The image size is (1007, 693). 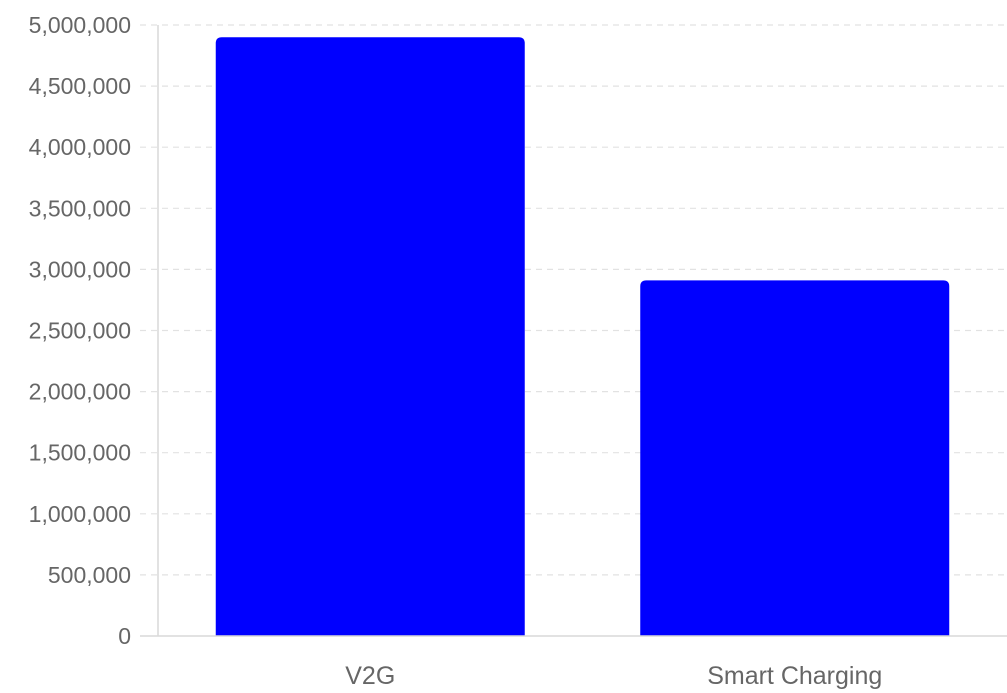 I want to click on y-tick-label: 2,000,000, so click(x=80, y=392).